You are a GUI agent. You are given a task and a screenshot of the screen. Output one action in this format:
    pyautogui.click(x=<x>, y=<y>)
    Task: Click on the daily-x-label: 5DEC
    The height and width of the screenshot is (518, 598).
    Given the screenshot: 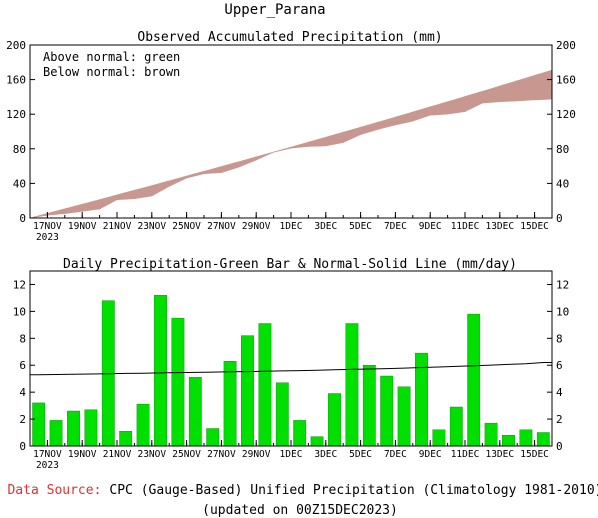 What is the action you would take?
    pyautogui.click(x=360, y=454)
    